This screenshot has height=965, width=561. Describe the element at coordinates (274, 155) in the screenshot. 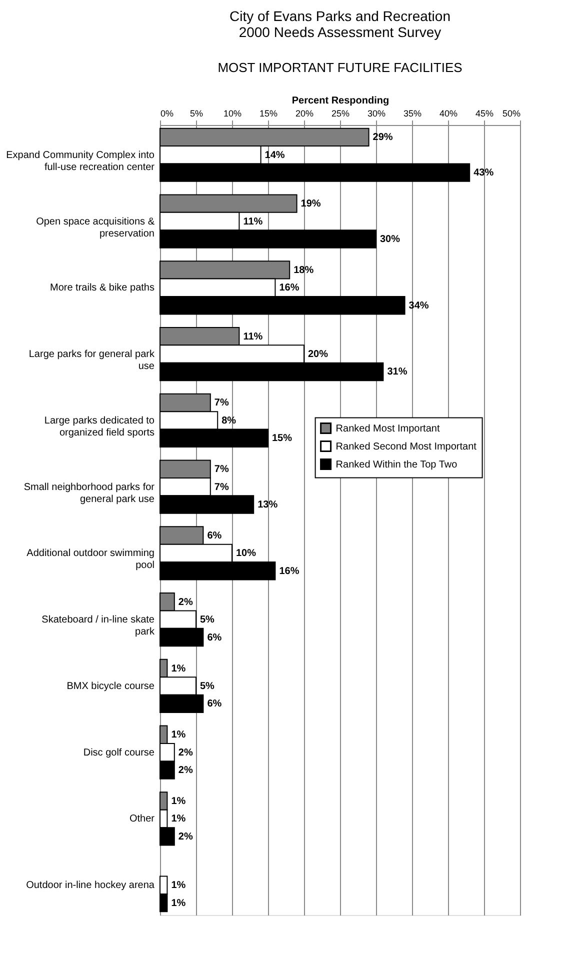

I see `data-label: 14%` at that location.